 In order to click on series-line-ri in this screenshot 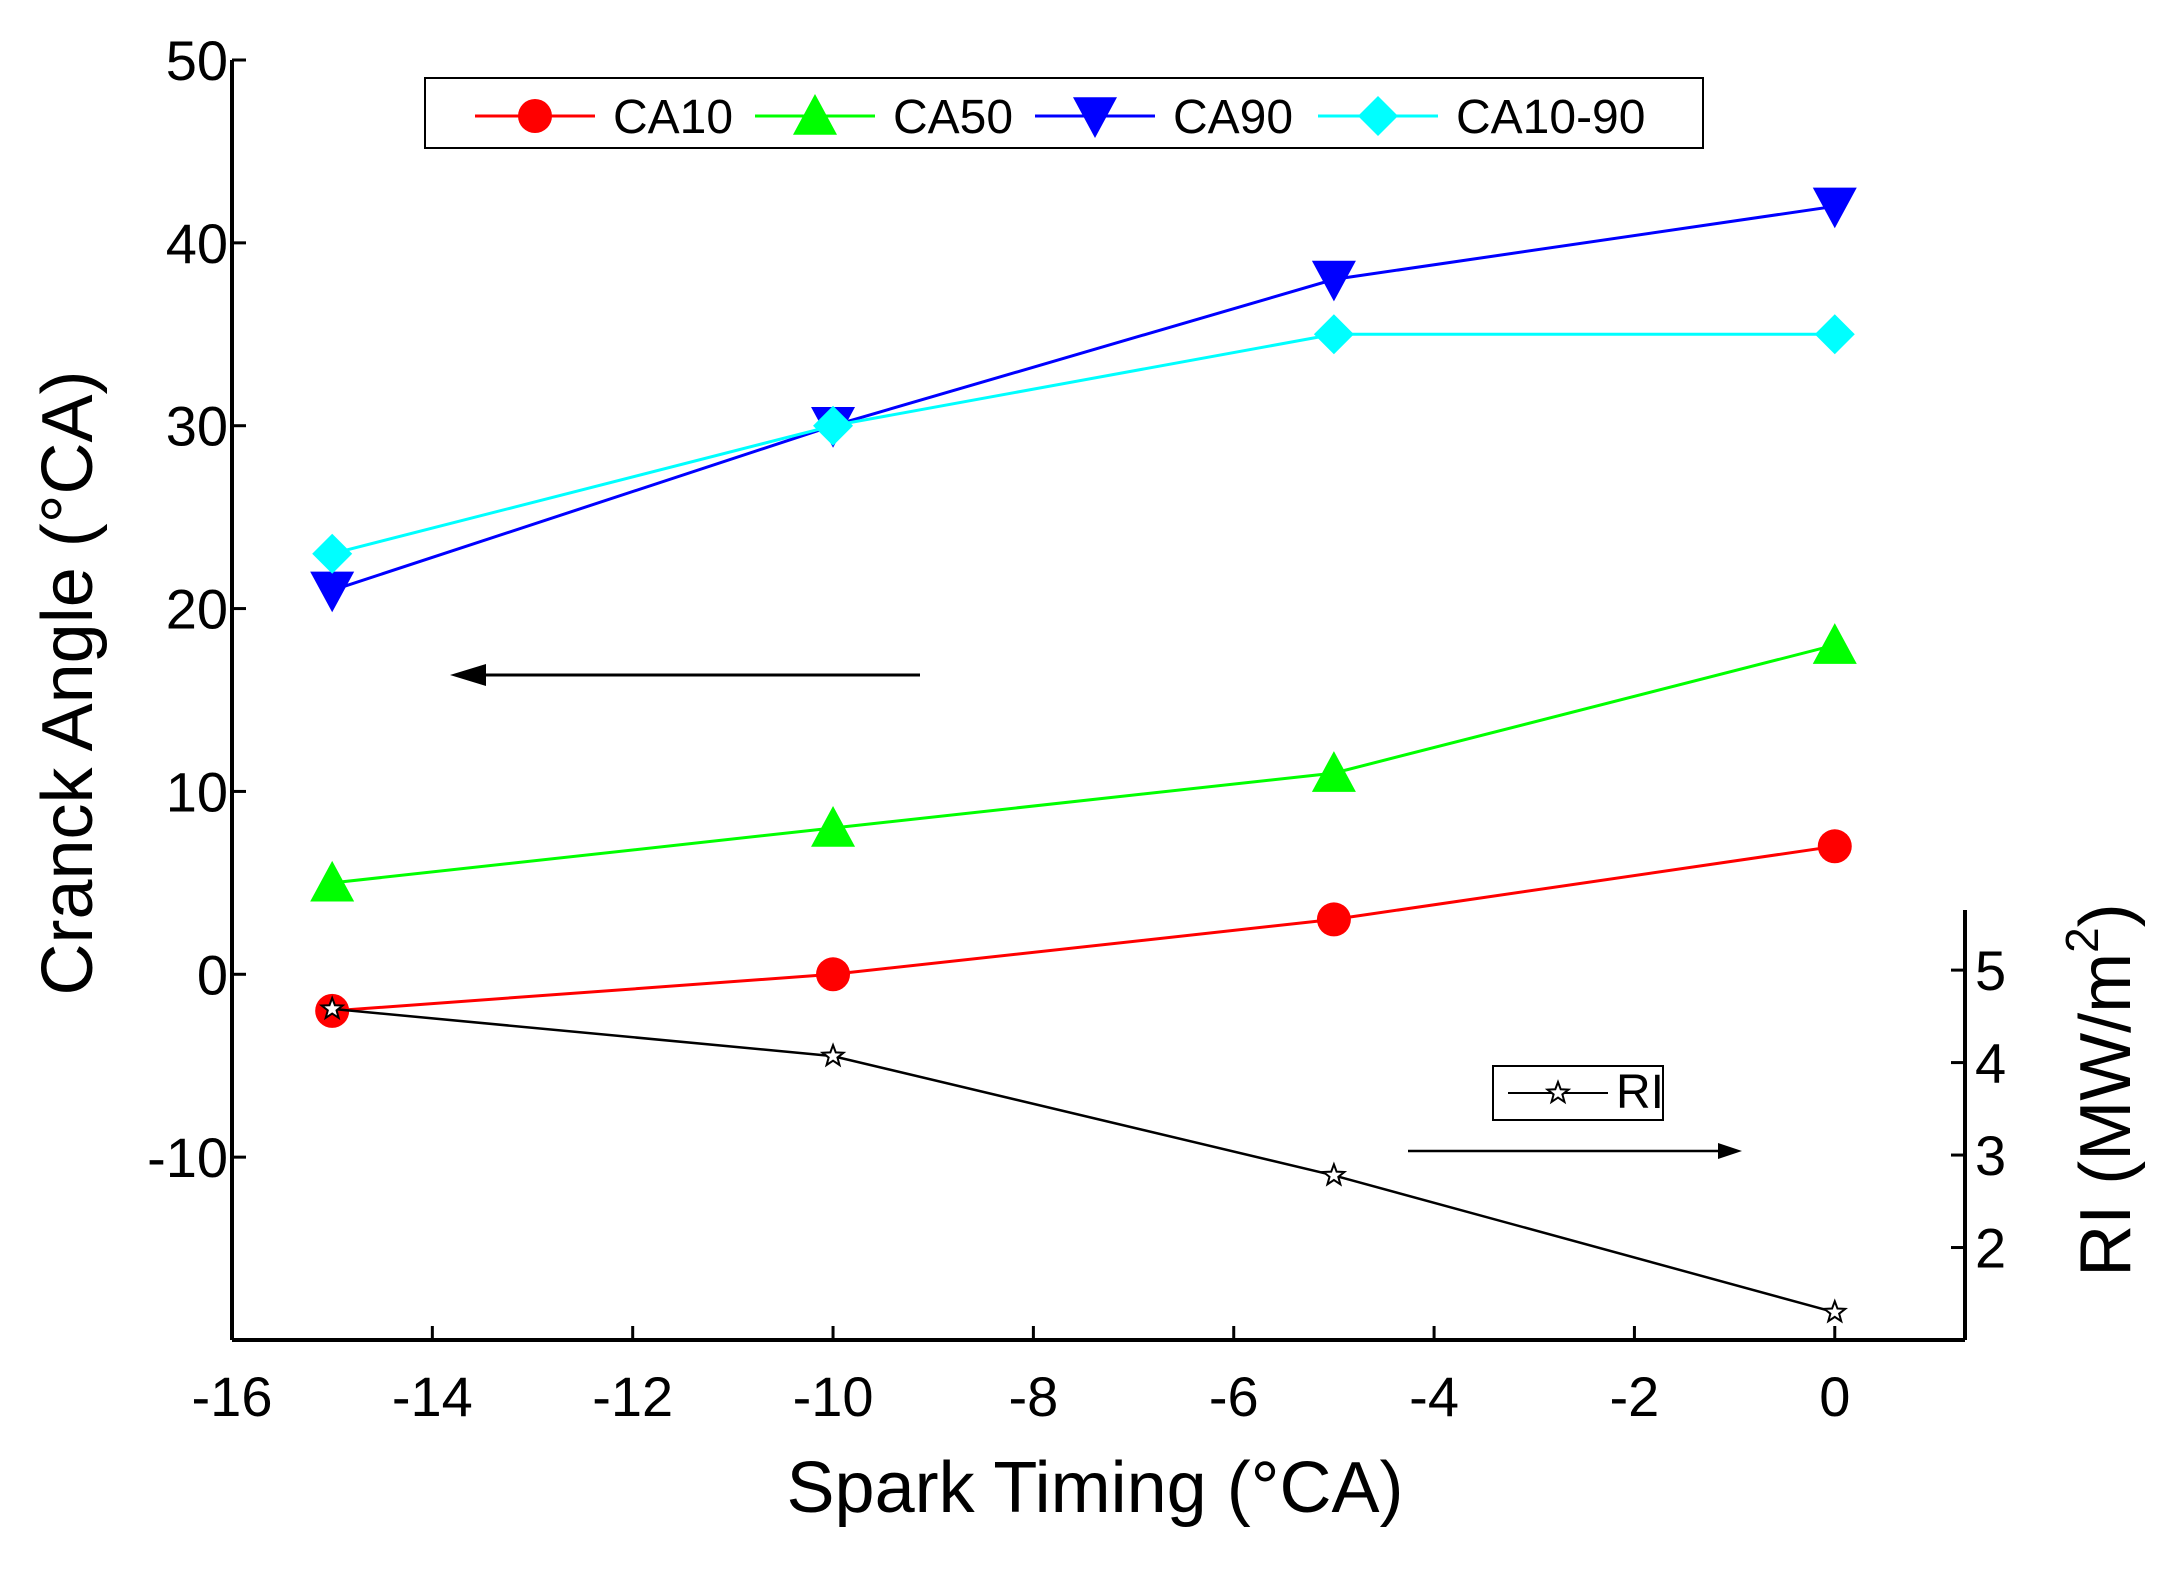, I will do `click(1084, 1160)`.